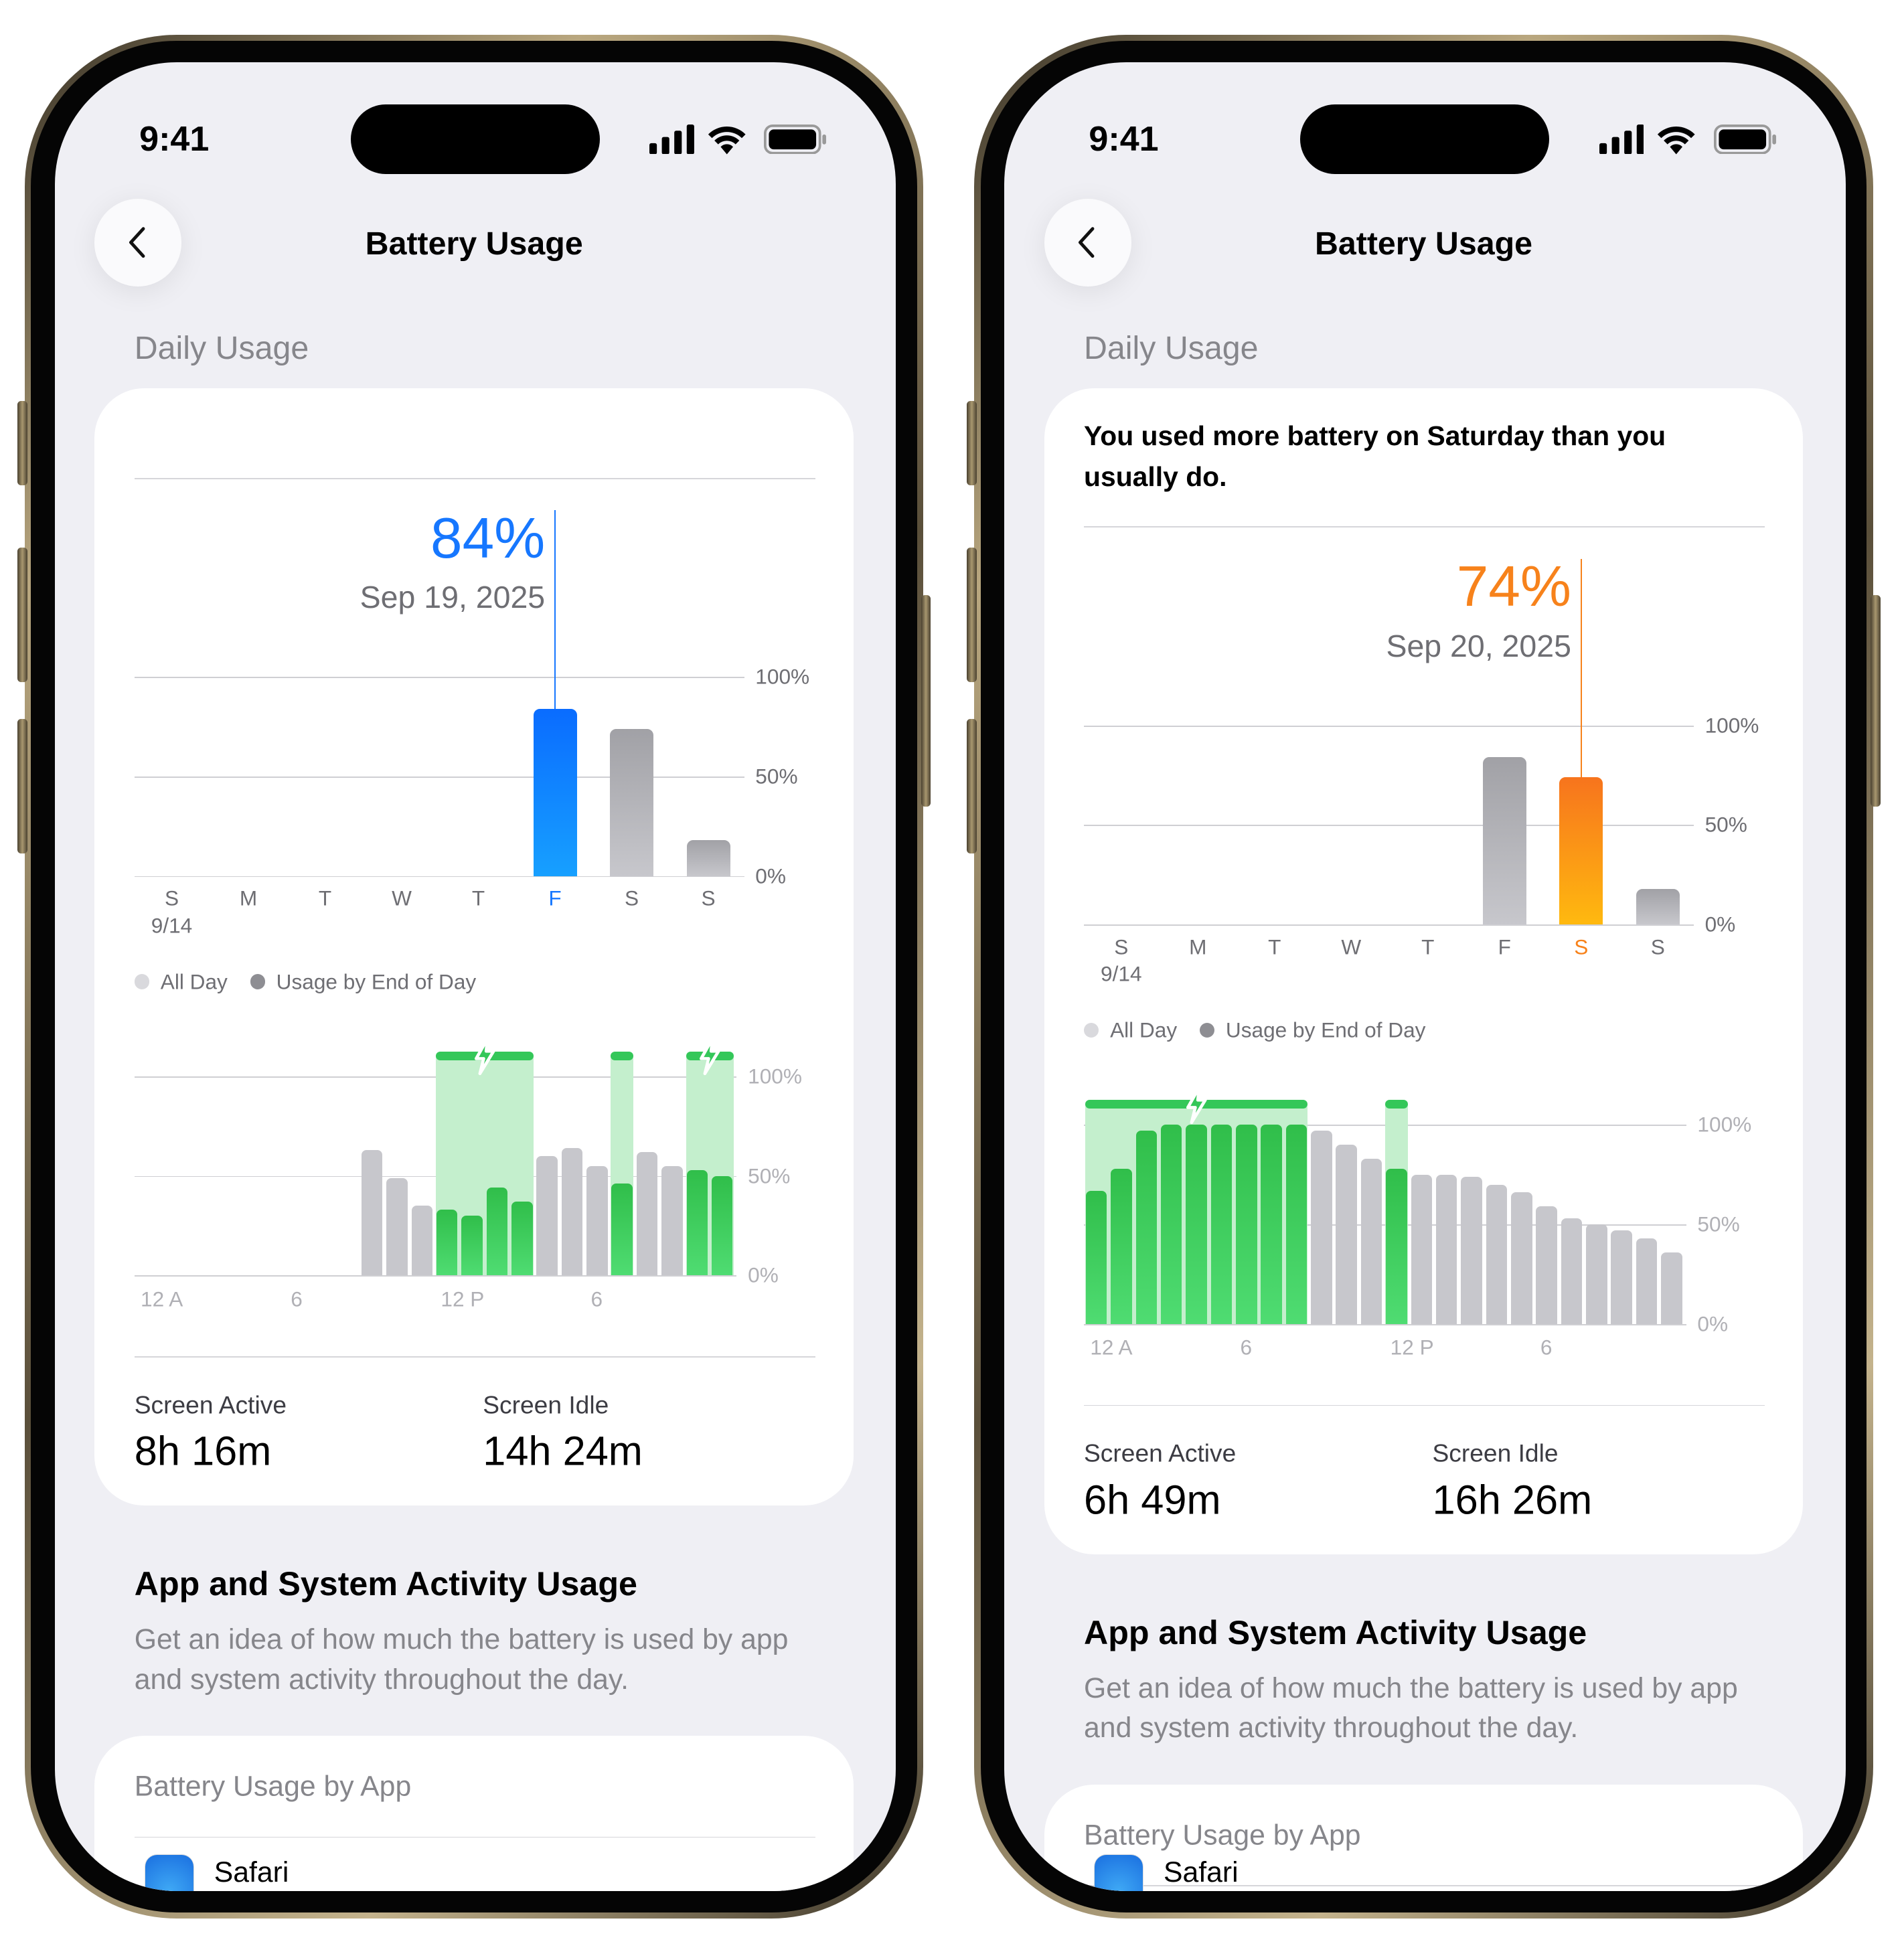 The height and width of the screenshot is (1956, 1904). Describe the element at coordinates (194, 981) in the screenshot. I see `legend-label-all-day: All Day` at that location.